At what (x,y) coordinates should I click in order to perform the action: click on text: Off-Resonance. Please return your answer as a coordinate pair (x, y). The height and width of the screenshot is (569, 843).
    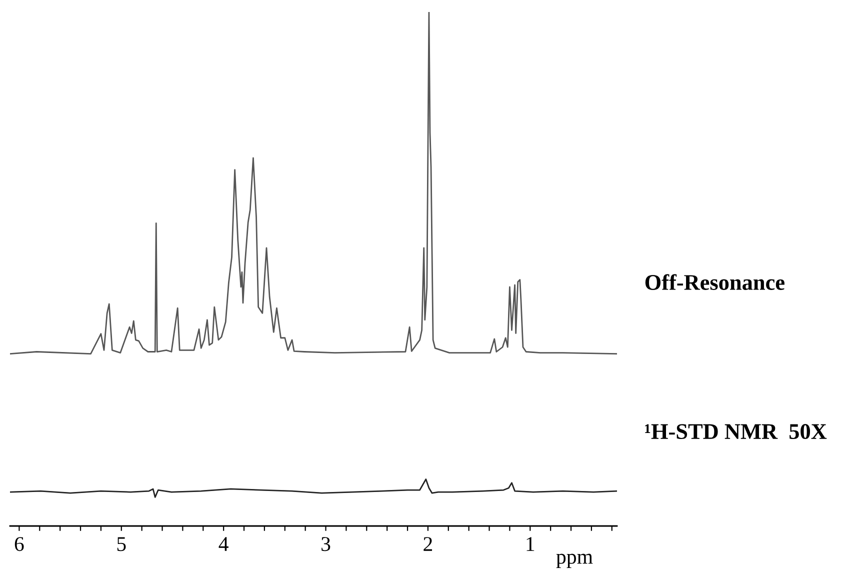
    Looking at the image, I should click on (714, 282).